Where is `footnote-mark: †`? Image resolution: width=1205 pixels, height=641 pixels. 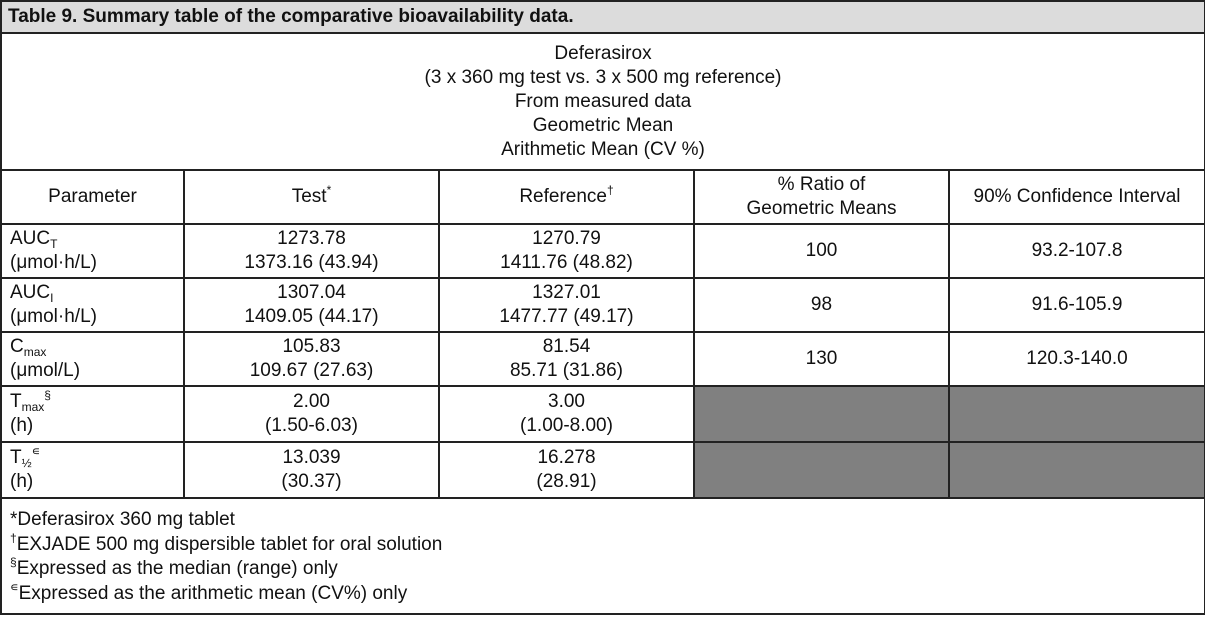 footnote-mark: † is located at coordinates (13, 537).